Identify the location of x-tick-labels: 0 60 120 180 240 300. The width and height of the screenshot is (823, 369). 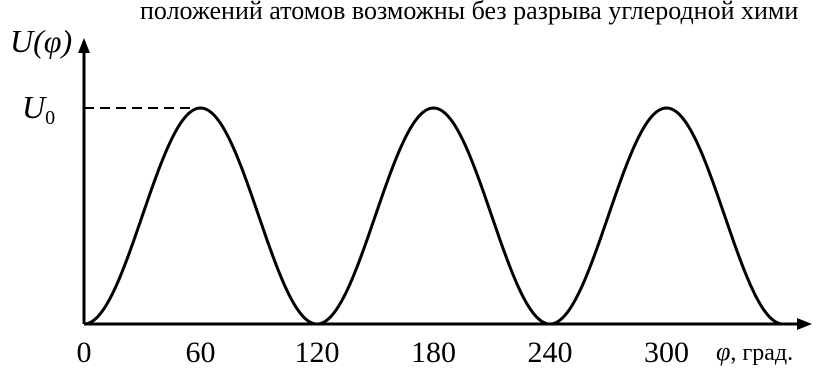
(383, 352).